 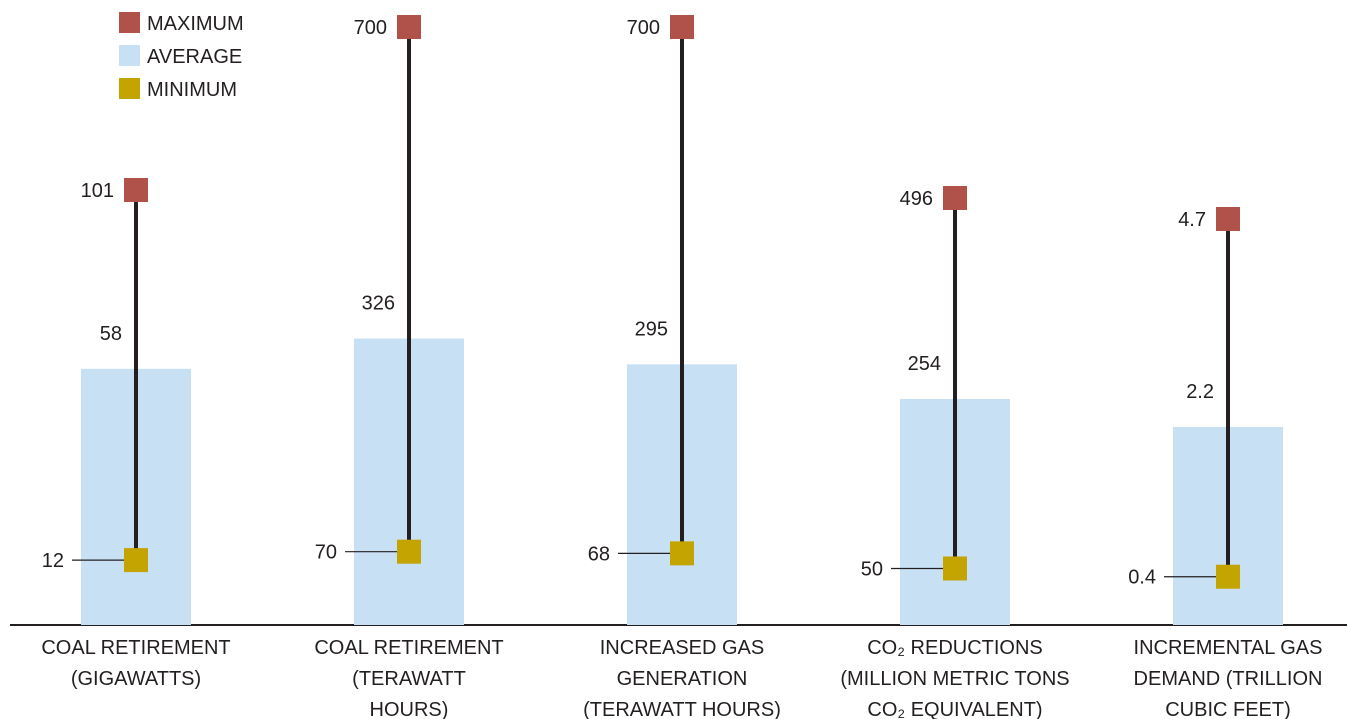 I want to click on legend-swatch-avg, so click(x=129, y=55).